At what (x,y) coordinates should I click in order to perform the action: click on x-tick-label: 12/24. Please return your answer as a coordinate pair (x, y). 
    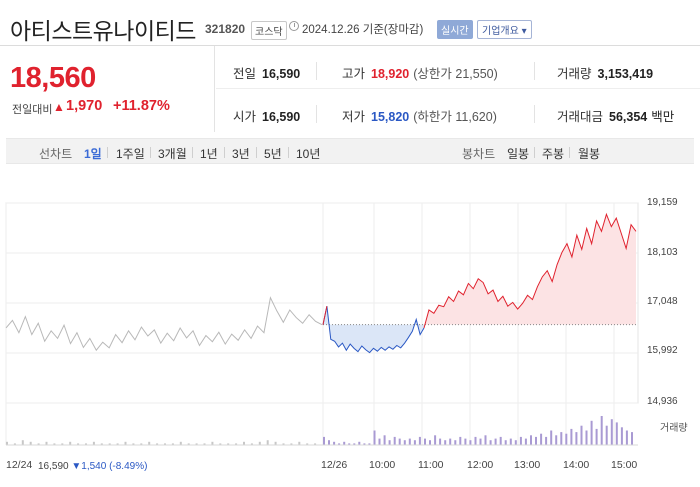
    Looking at the image, I should click on (19, 465).